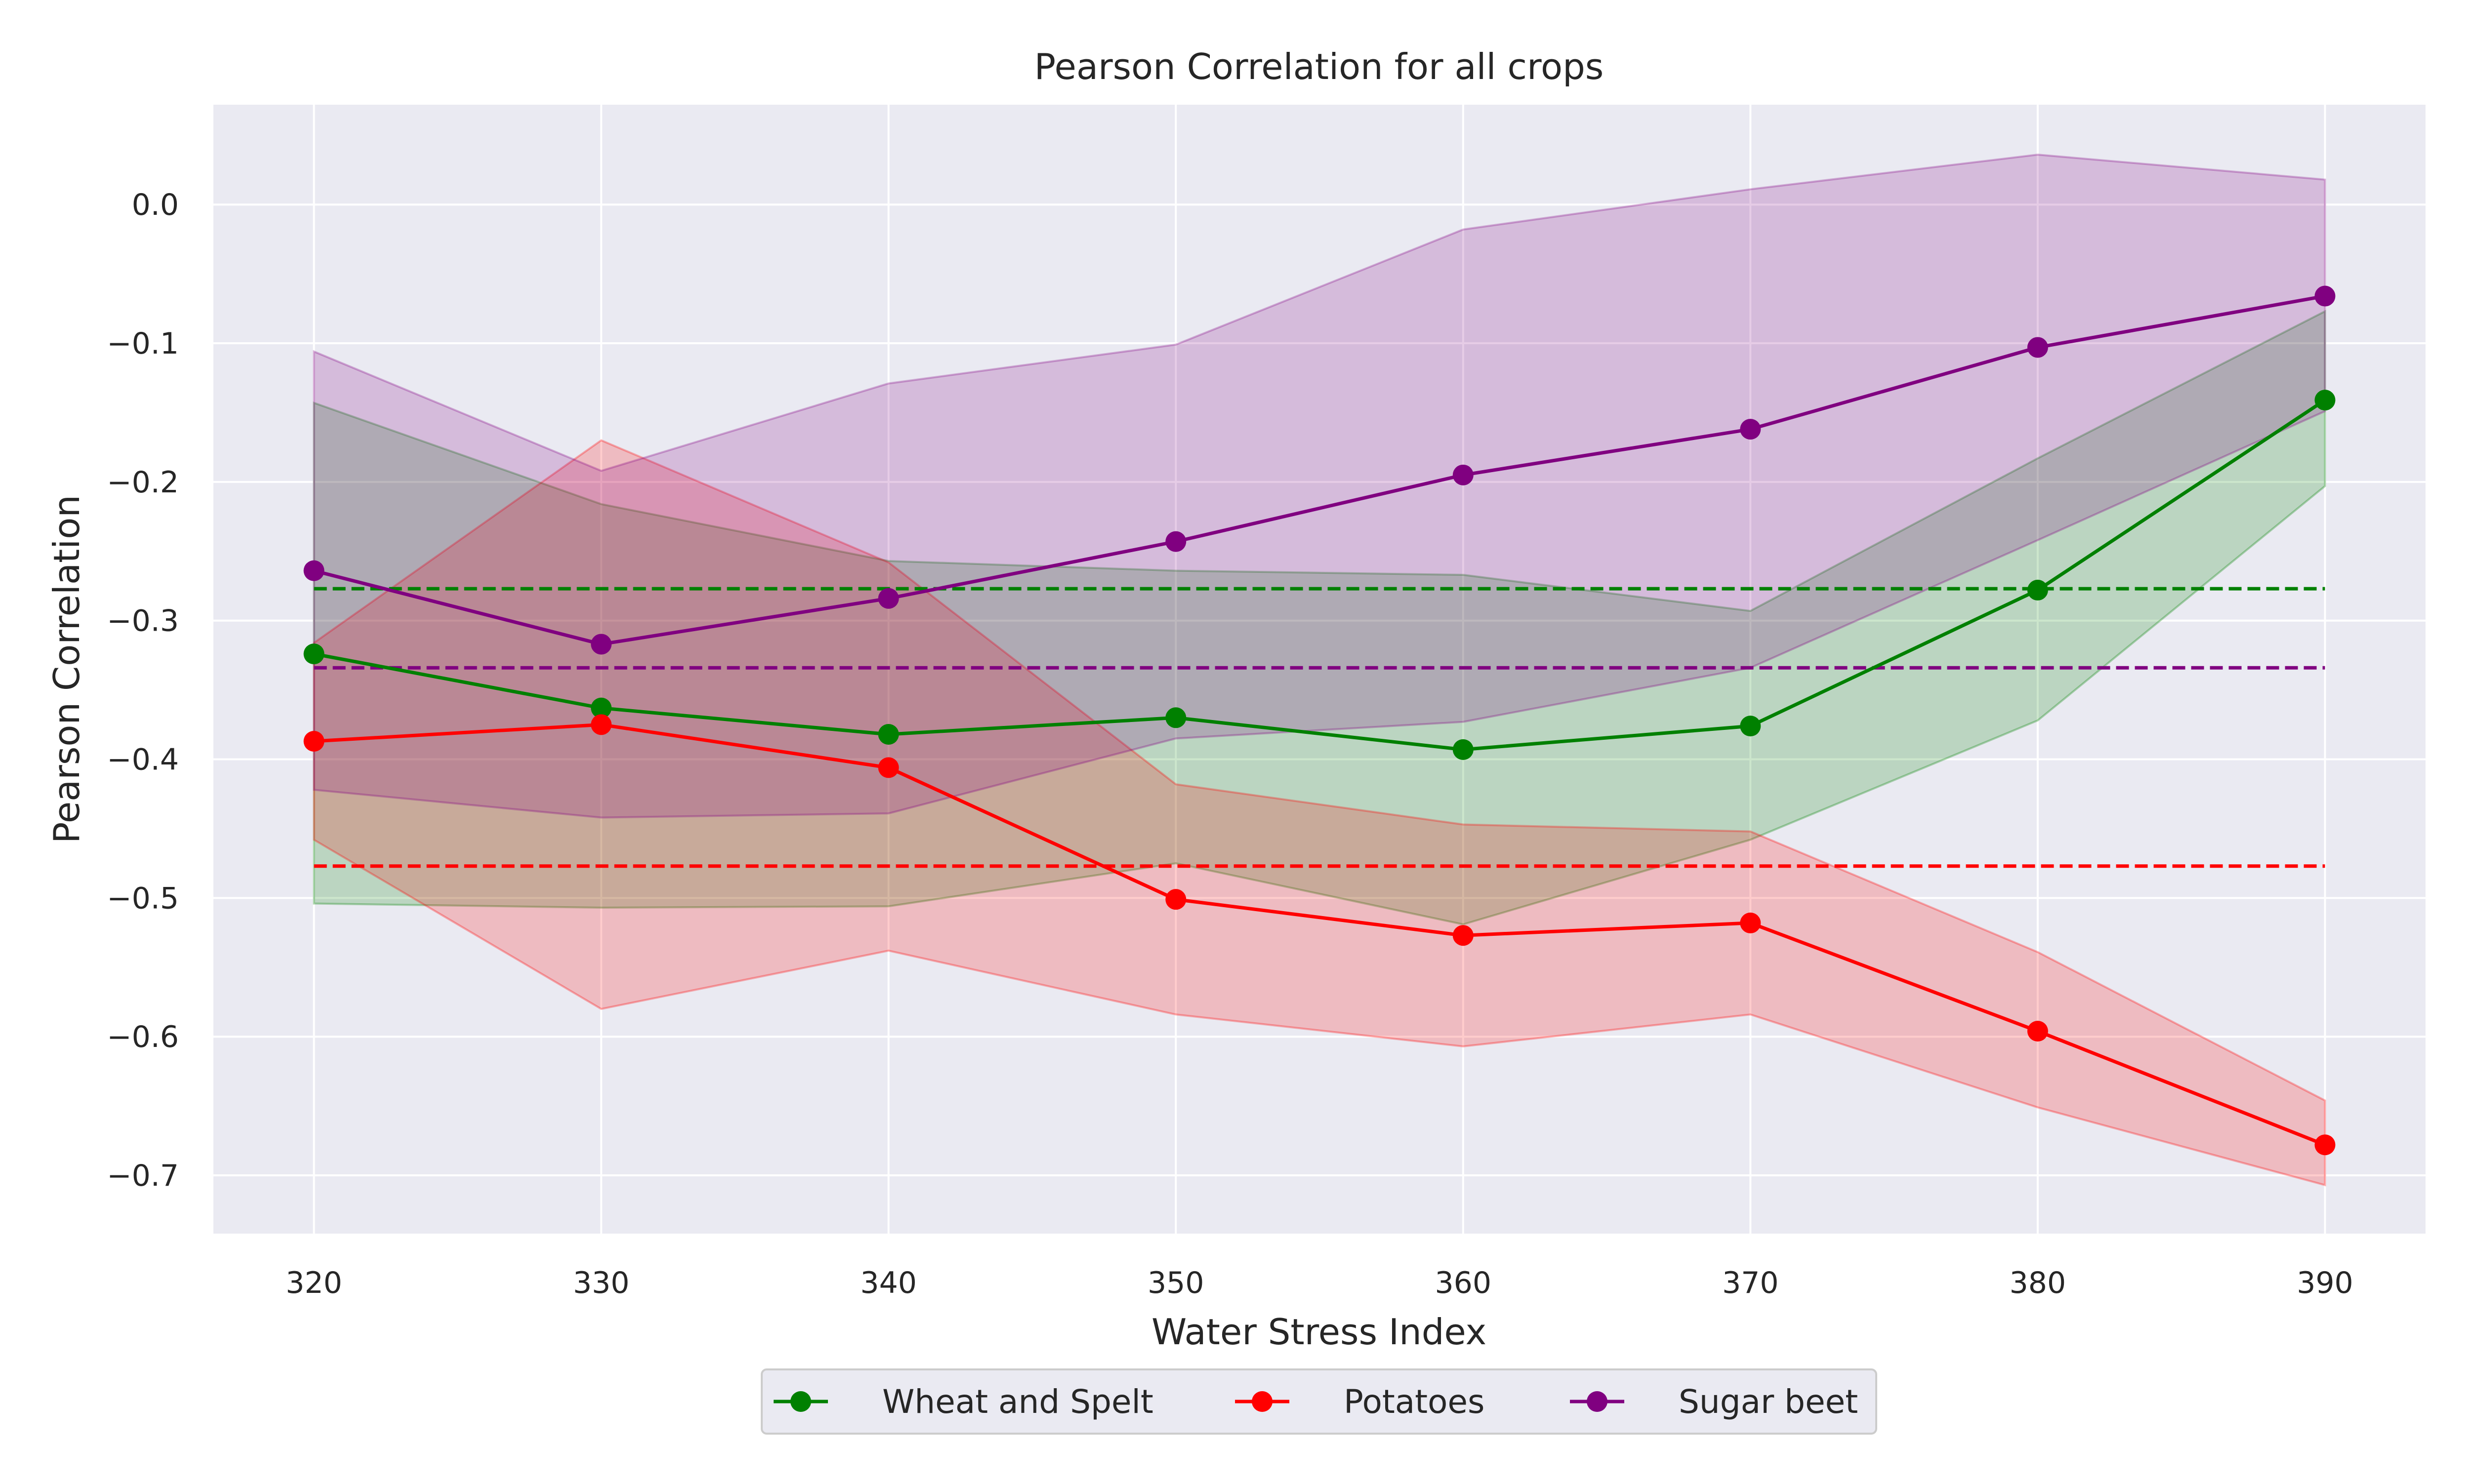 This screenshot has height=1484, width=2470. What do you see at coordinates (155, 205) in the screenshot?
I see `y-tick-label: 0.0` at bounding box center [155, 205].